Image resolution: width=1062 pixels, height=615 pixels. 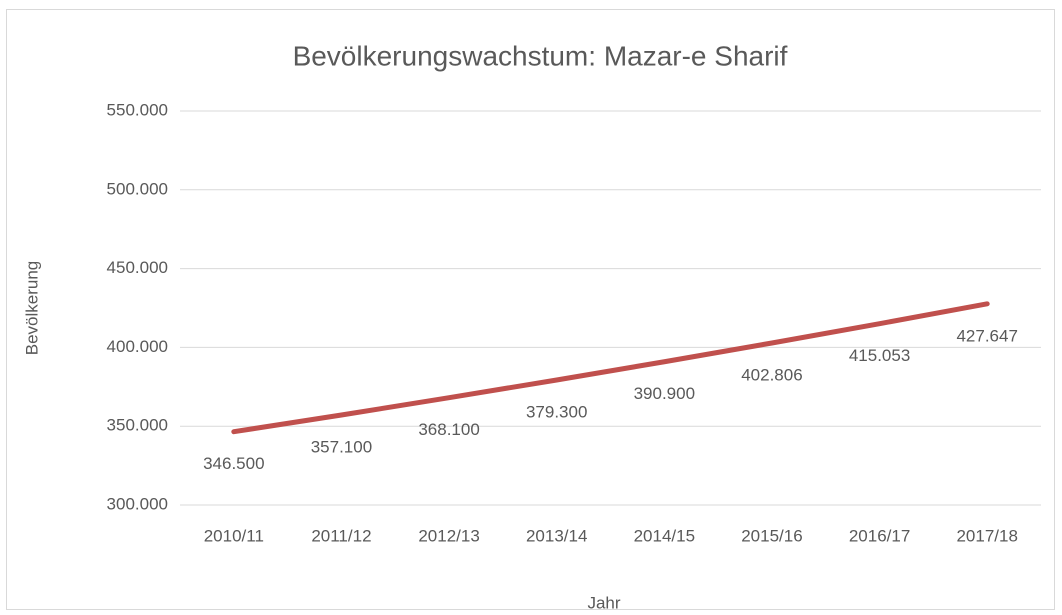 I want to click on x-tick-label: 2013/14, so click(x=556, y=535).